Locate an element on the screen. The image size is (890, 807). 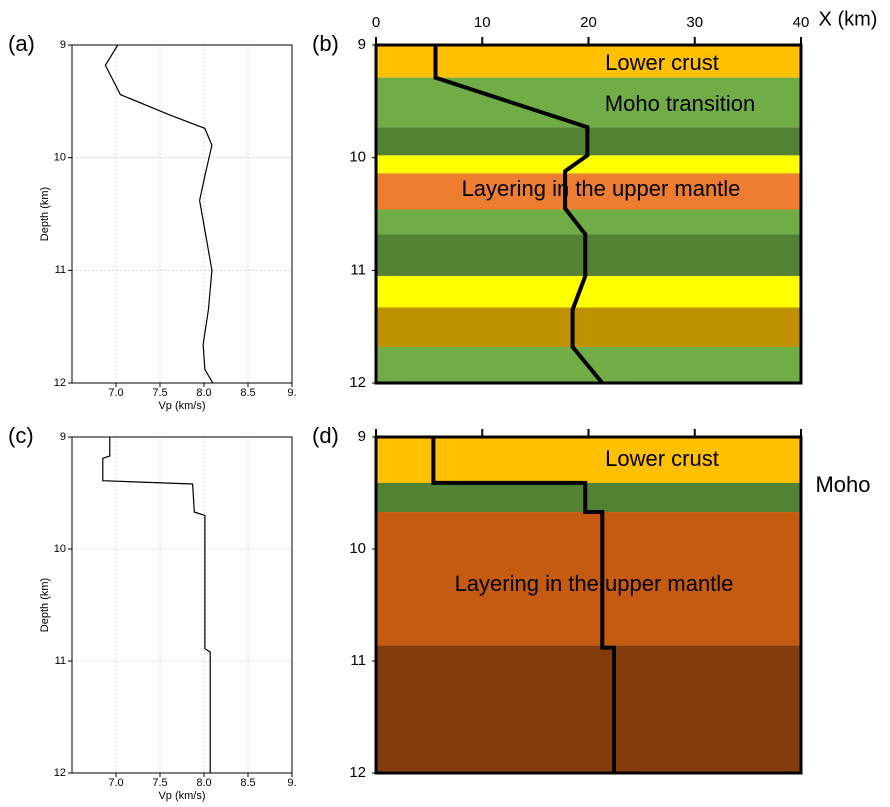
annotation: Moho transition is located at coordinates (680, 103).